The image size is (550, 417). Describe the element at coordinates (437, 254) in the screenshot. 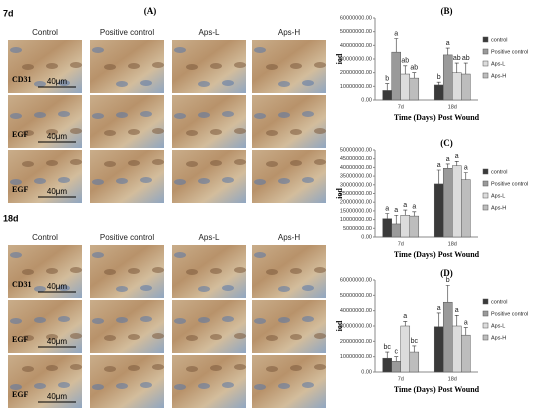

I see `x-axis-label: Time (Days) Post Wound` at that location.